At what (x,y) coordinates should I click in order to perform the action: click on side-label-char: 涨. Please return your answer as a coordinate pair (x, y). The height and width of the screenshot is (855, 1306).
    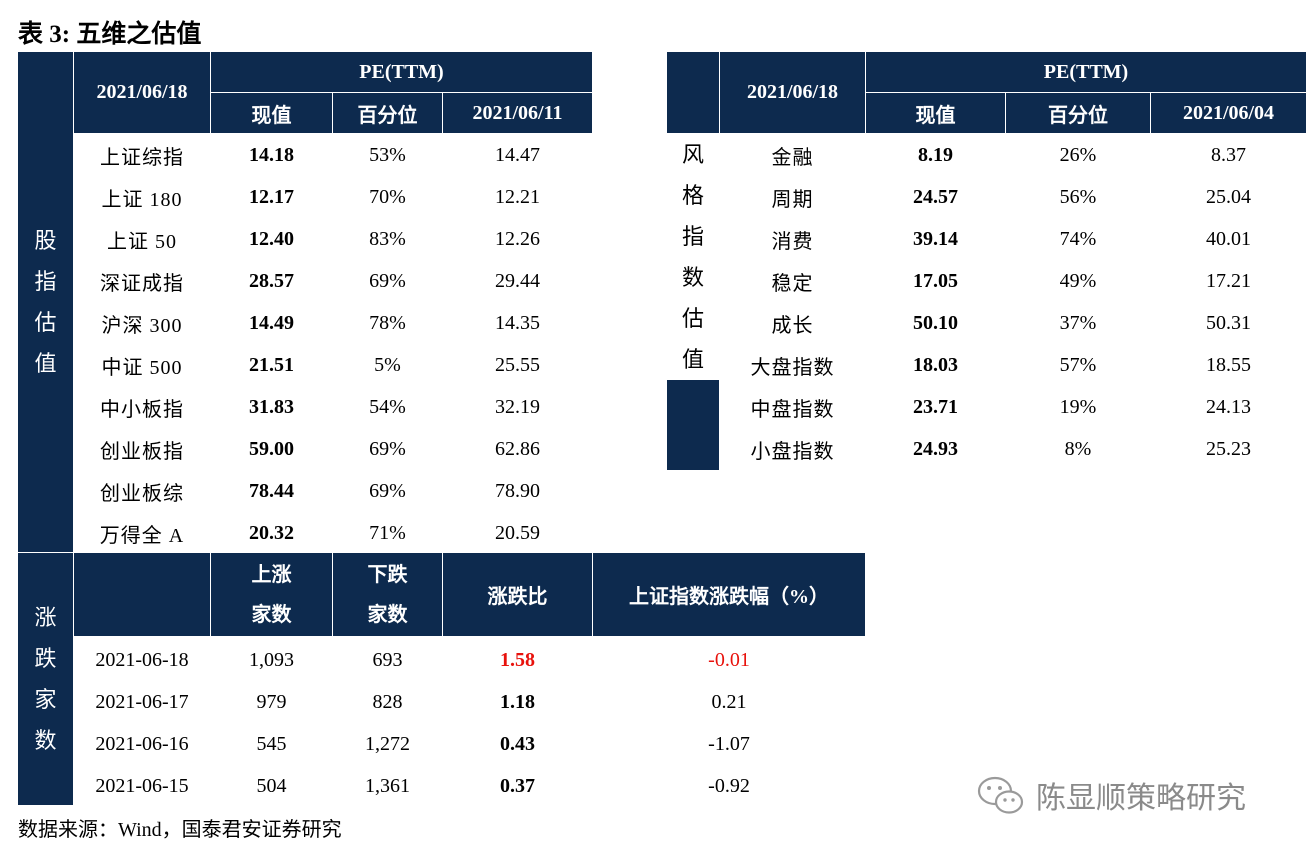
    Looking at the image, I should click on (45, 617).